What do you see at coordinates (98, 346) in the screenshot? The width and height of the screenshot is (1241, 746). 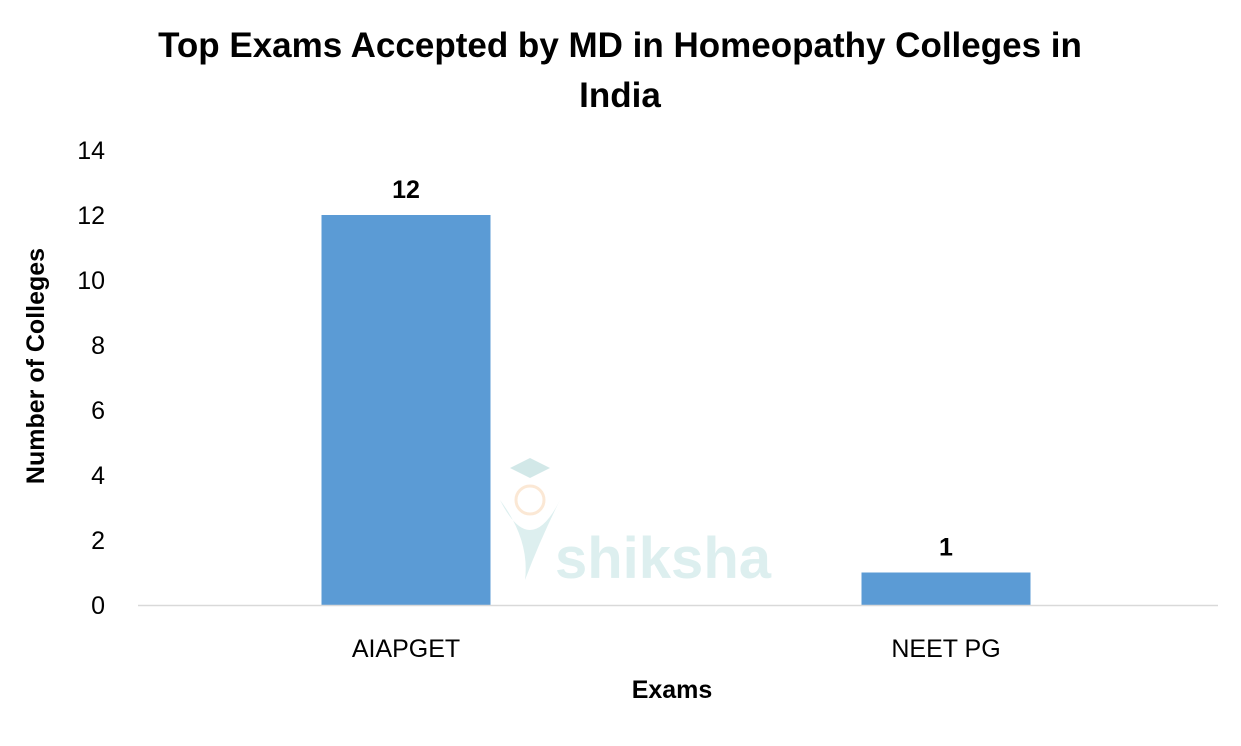 I see `y-tick-label: 8` at bounding box center [98, 346].